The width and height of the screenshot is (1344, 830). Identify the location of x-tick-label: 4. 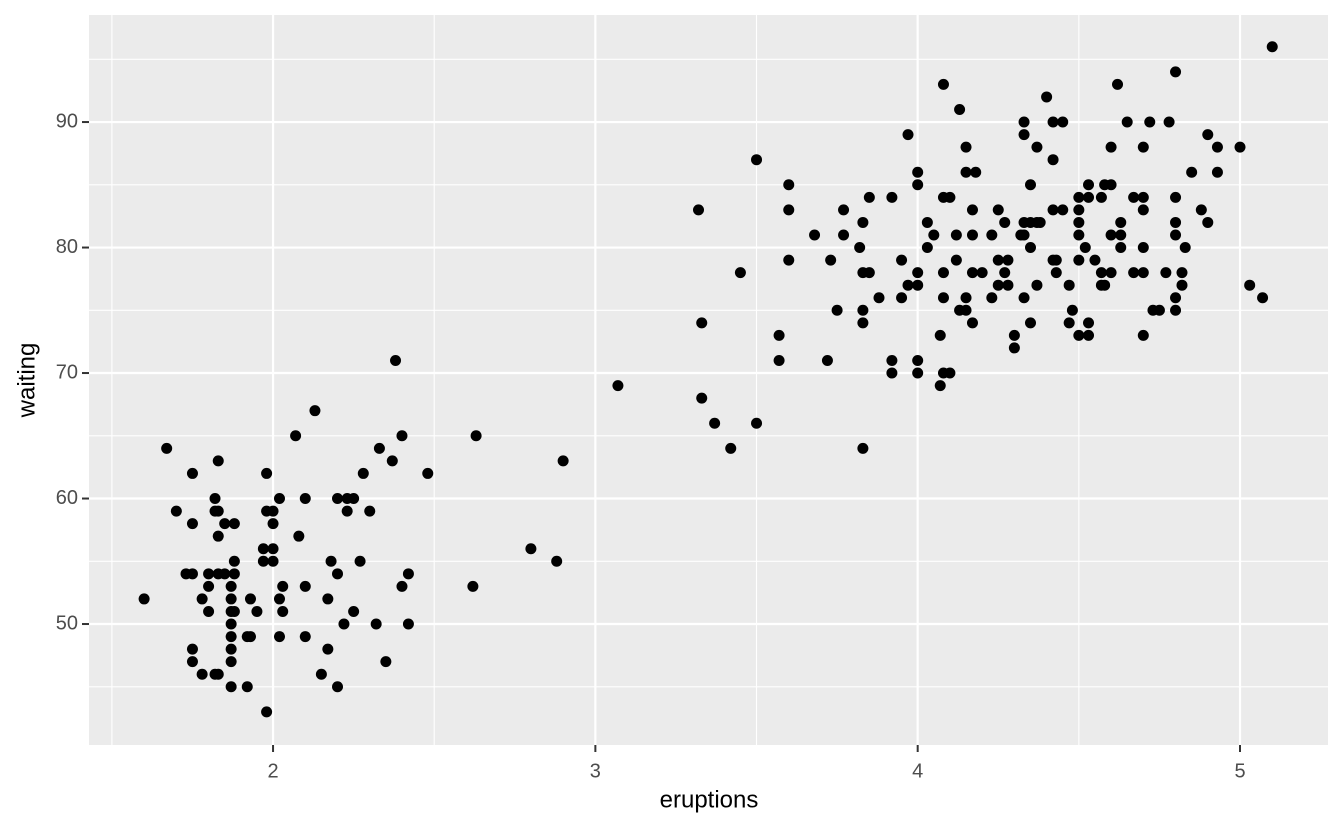
(917, 771).